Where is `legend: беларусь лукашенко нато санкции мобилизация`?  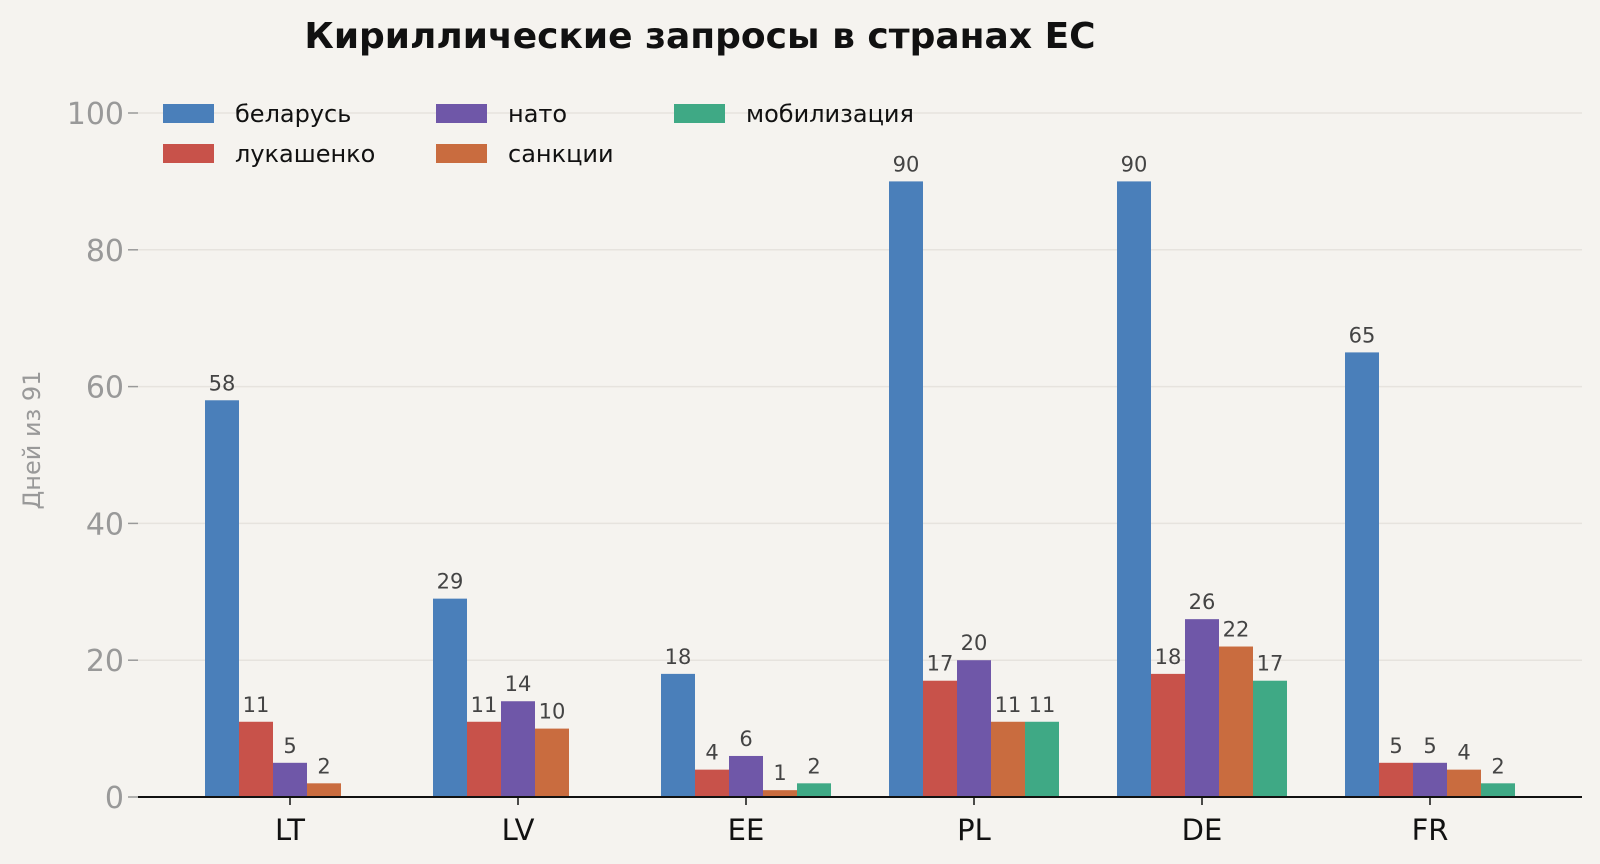 legend: беларусь лукашенко нато санкции мобилизация is located at coordinates (538, 134).